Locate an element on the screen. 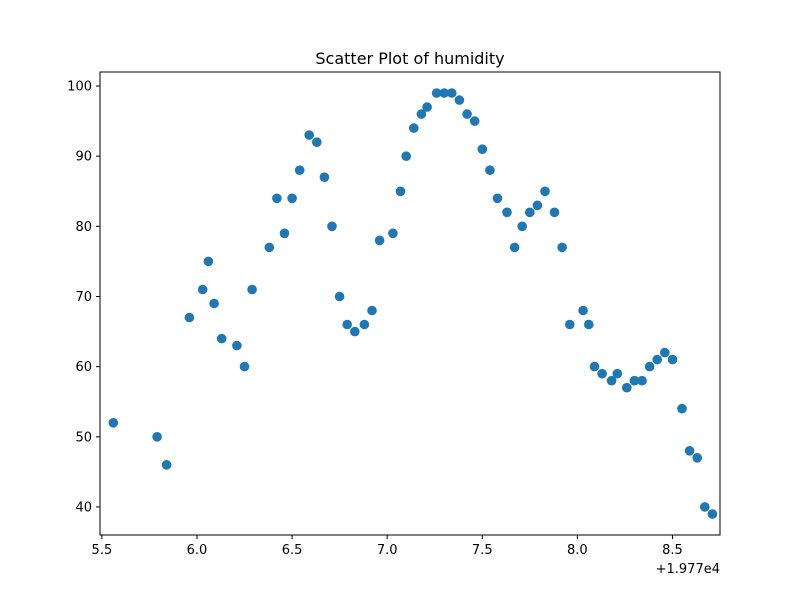  x-tick-label: 8.5 is located at coordinates (672, 550).